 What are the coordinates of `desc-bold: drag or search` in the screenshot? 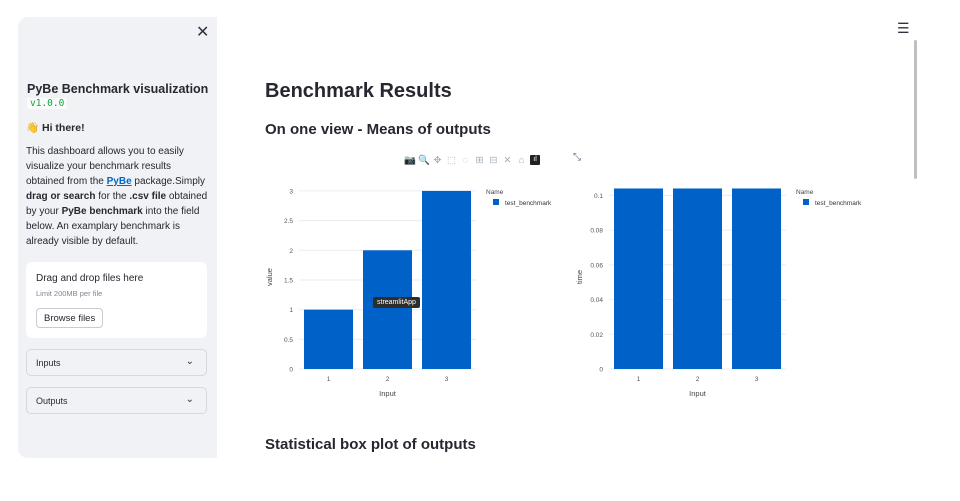 It's located at (61, 196).